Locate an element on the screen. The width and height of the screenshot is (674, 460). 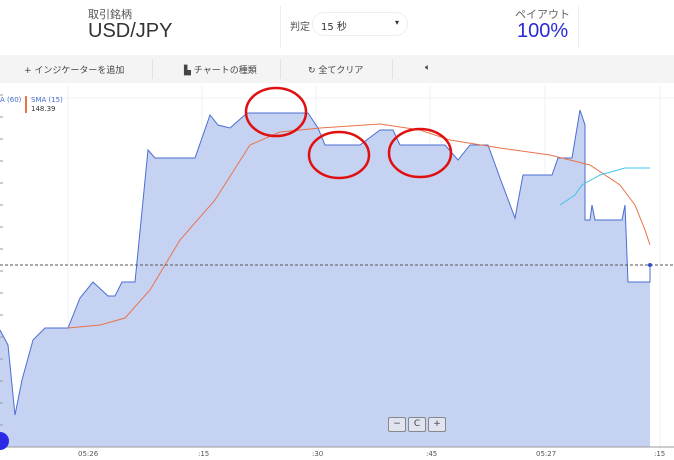
x-label: 05:26 is located at coordinates (88, 454).